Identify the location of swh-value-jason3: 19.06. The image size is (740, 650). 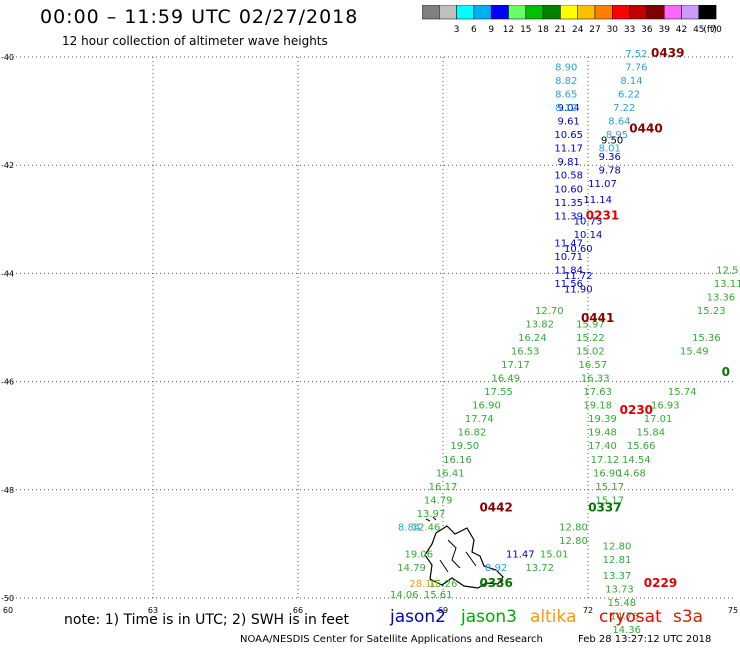
(419, 554).